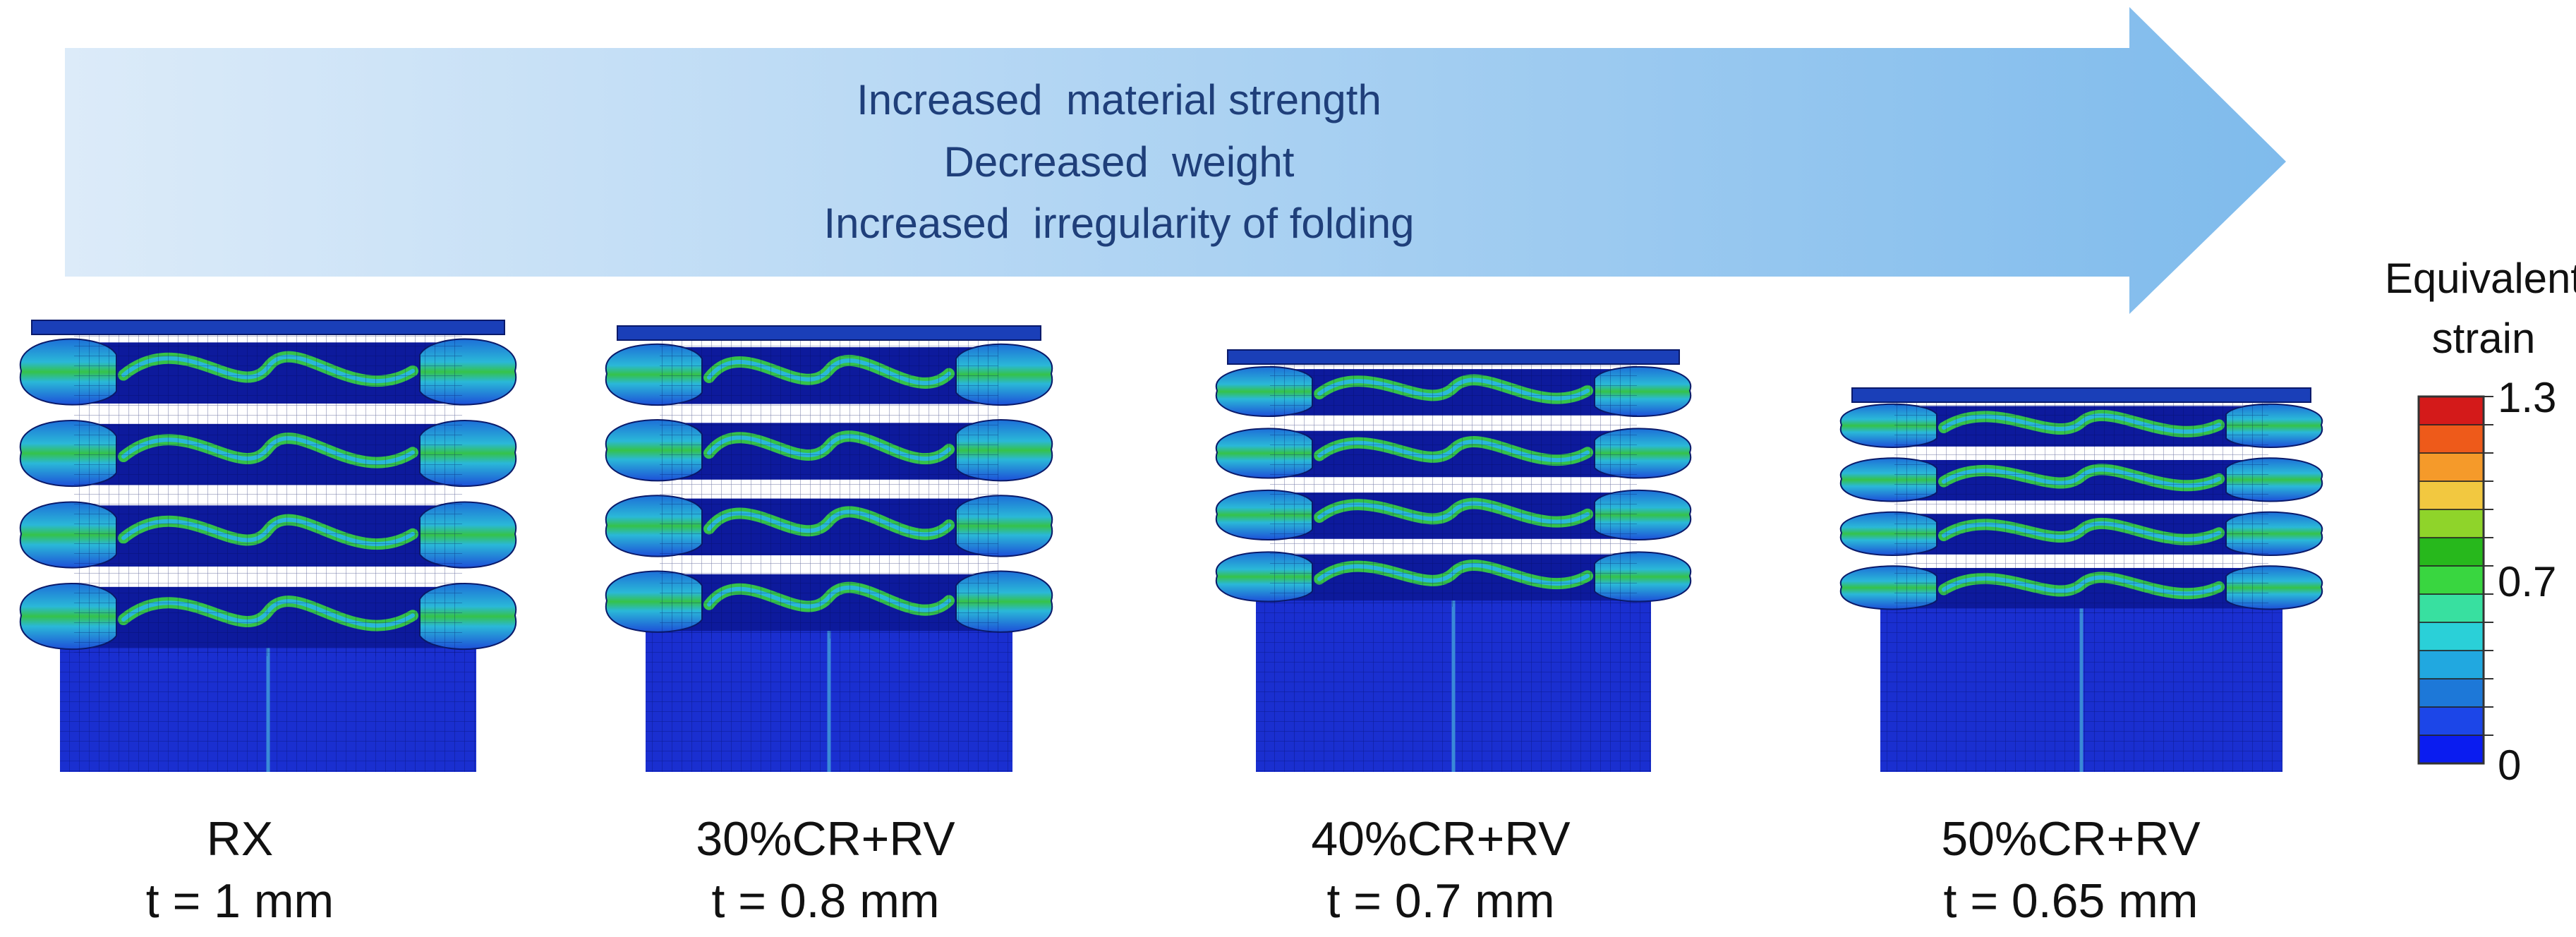 The width and height of the screenshot is (2576, 937). Describe the element at coordinates (1441, 839) in the screenshot. I see `caption-label-cr40: 40%CR+RV` at that location.